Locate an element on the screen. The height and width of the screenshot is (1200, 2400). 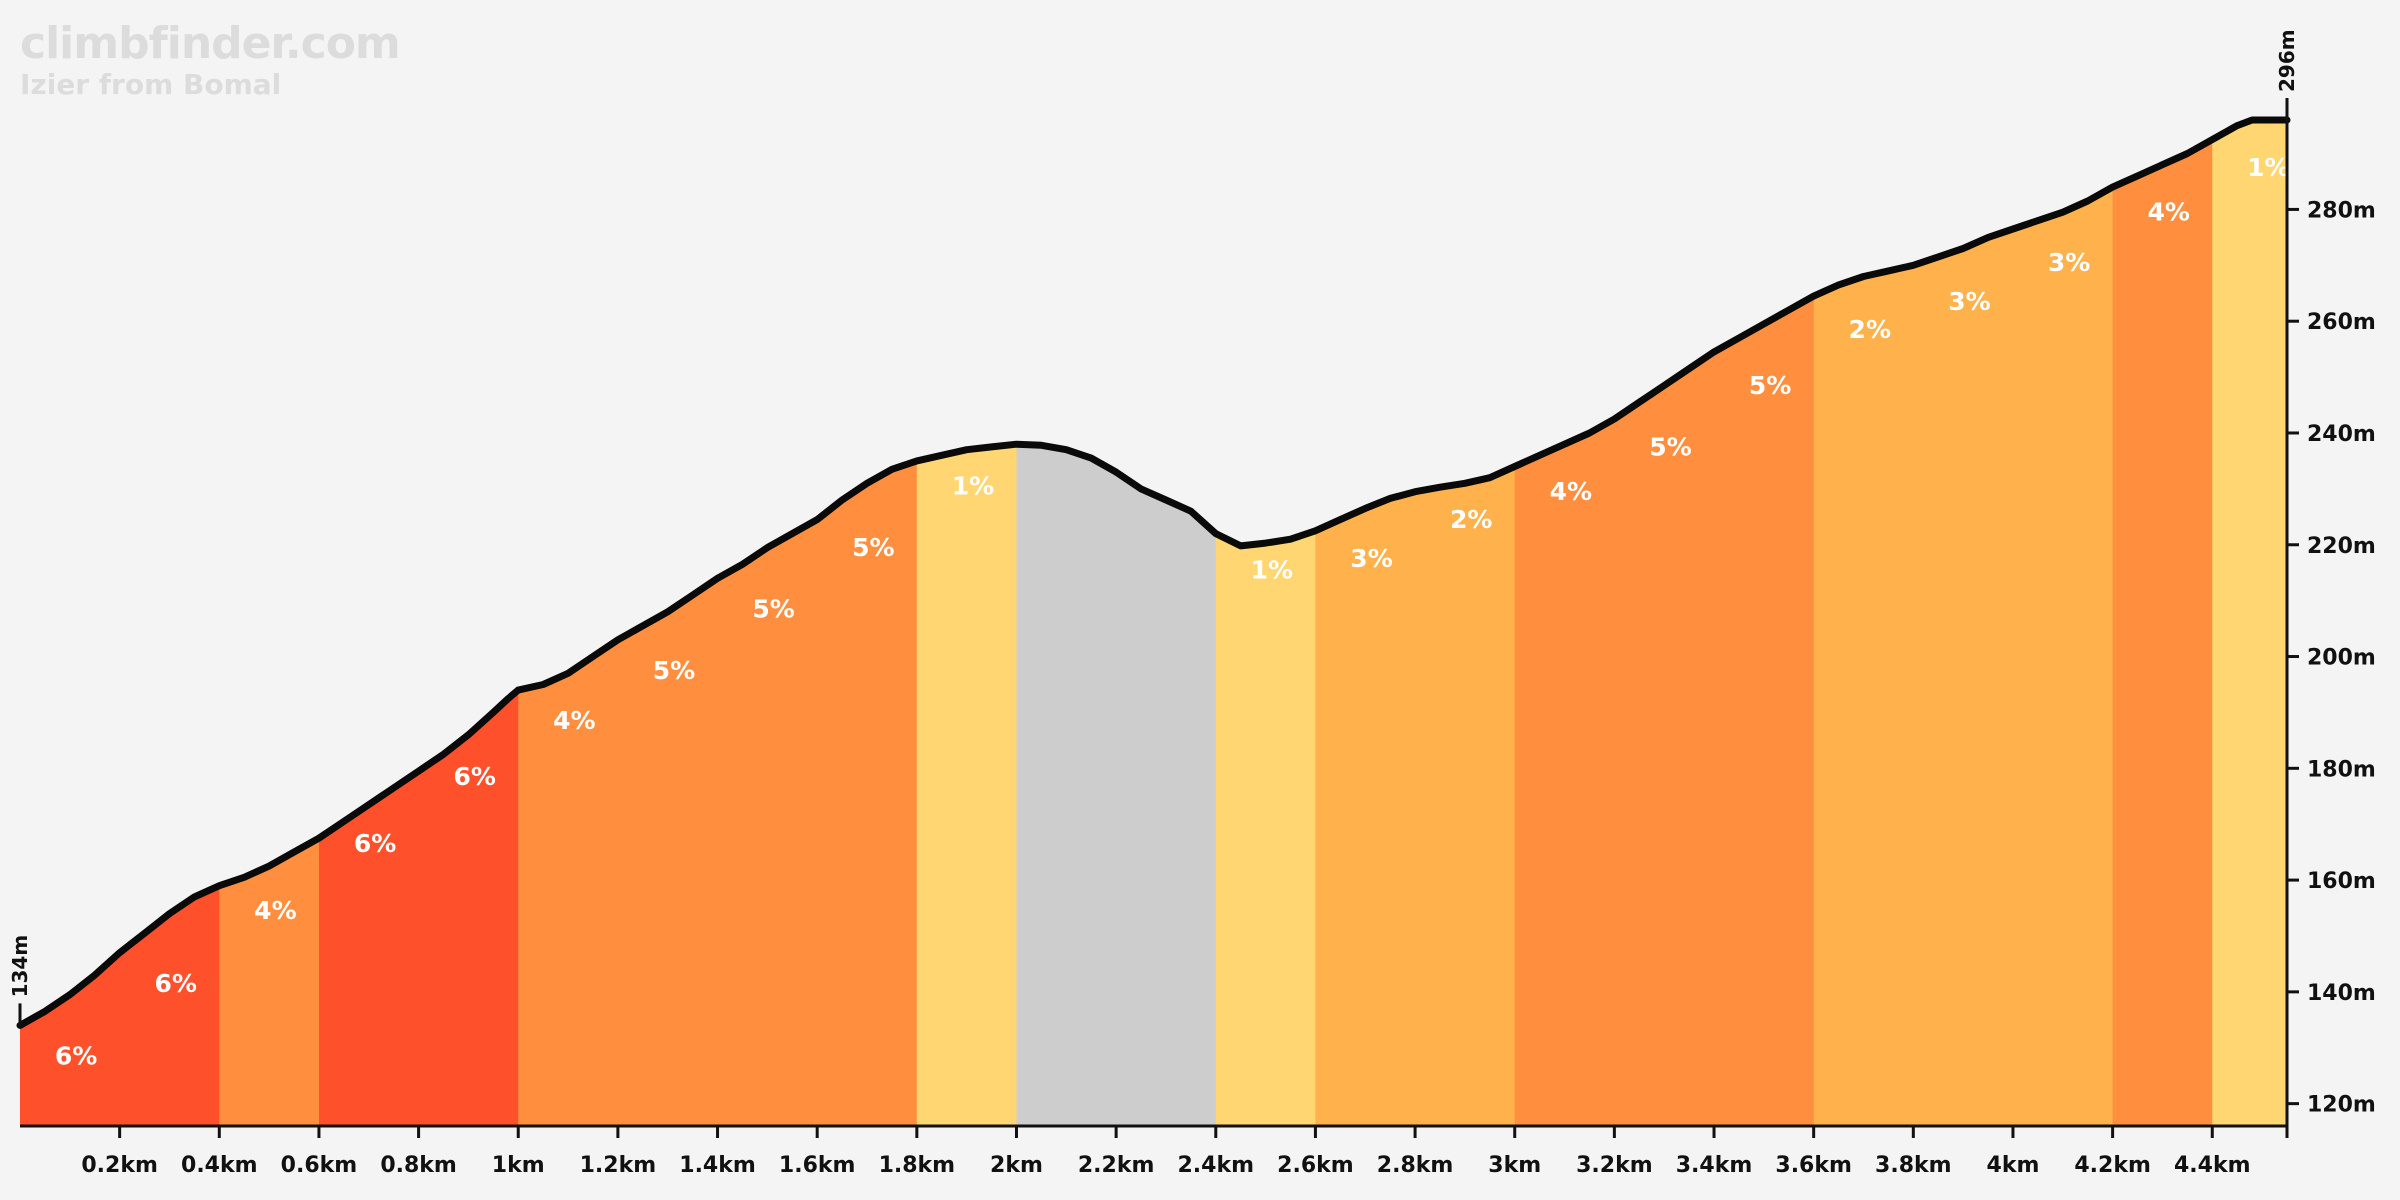
grade-label-4: 6% is located at coordinates (375, 843).